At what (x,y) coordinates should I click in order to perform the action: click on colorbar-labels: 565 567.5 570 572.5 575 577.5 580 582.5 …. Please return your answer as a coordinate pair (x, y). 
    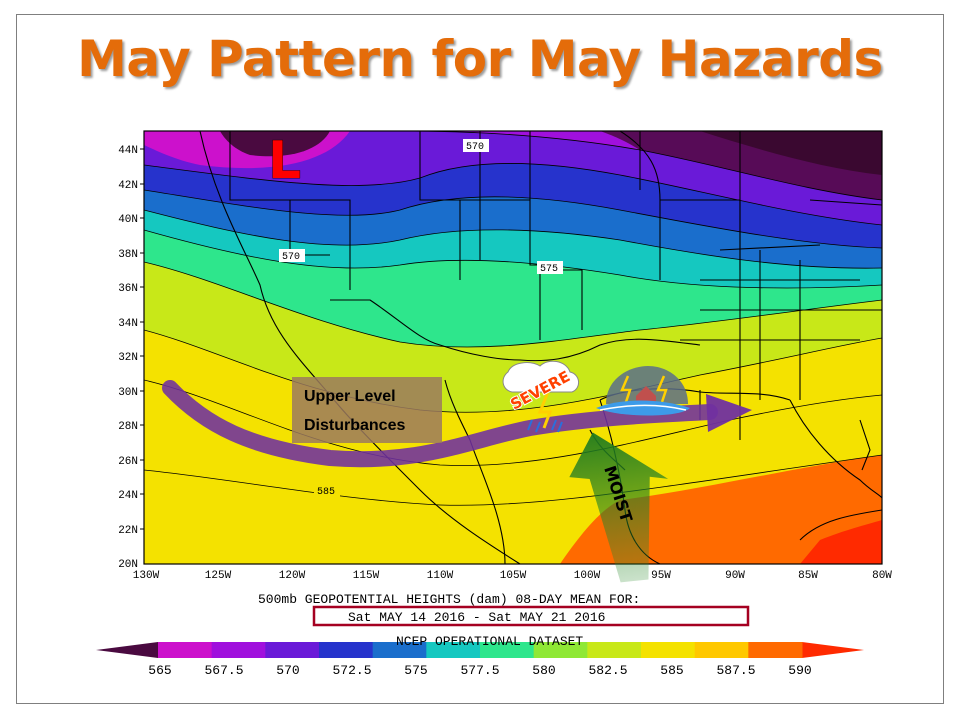
    Looking at the image, I should click on (479, 670).